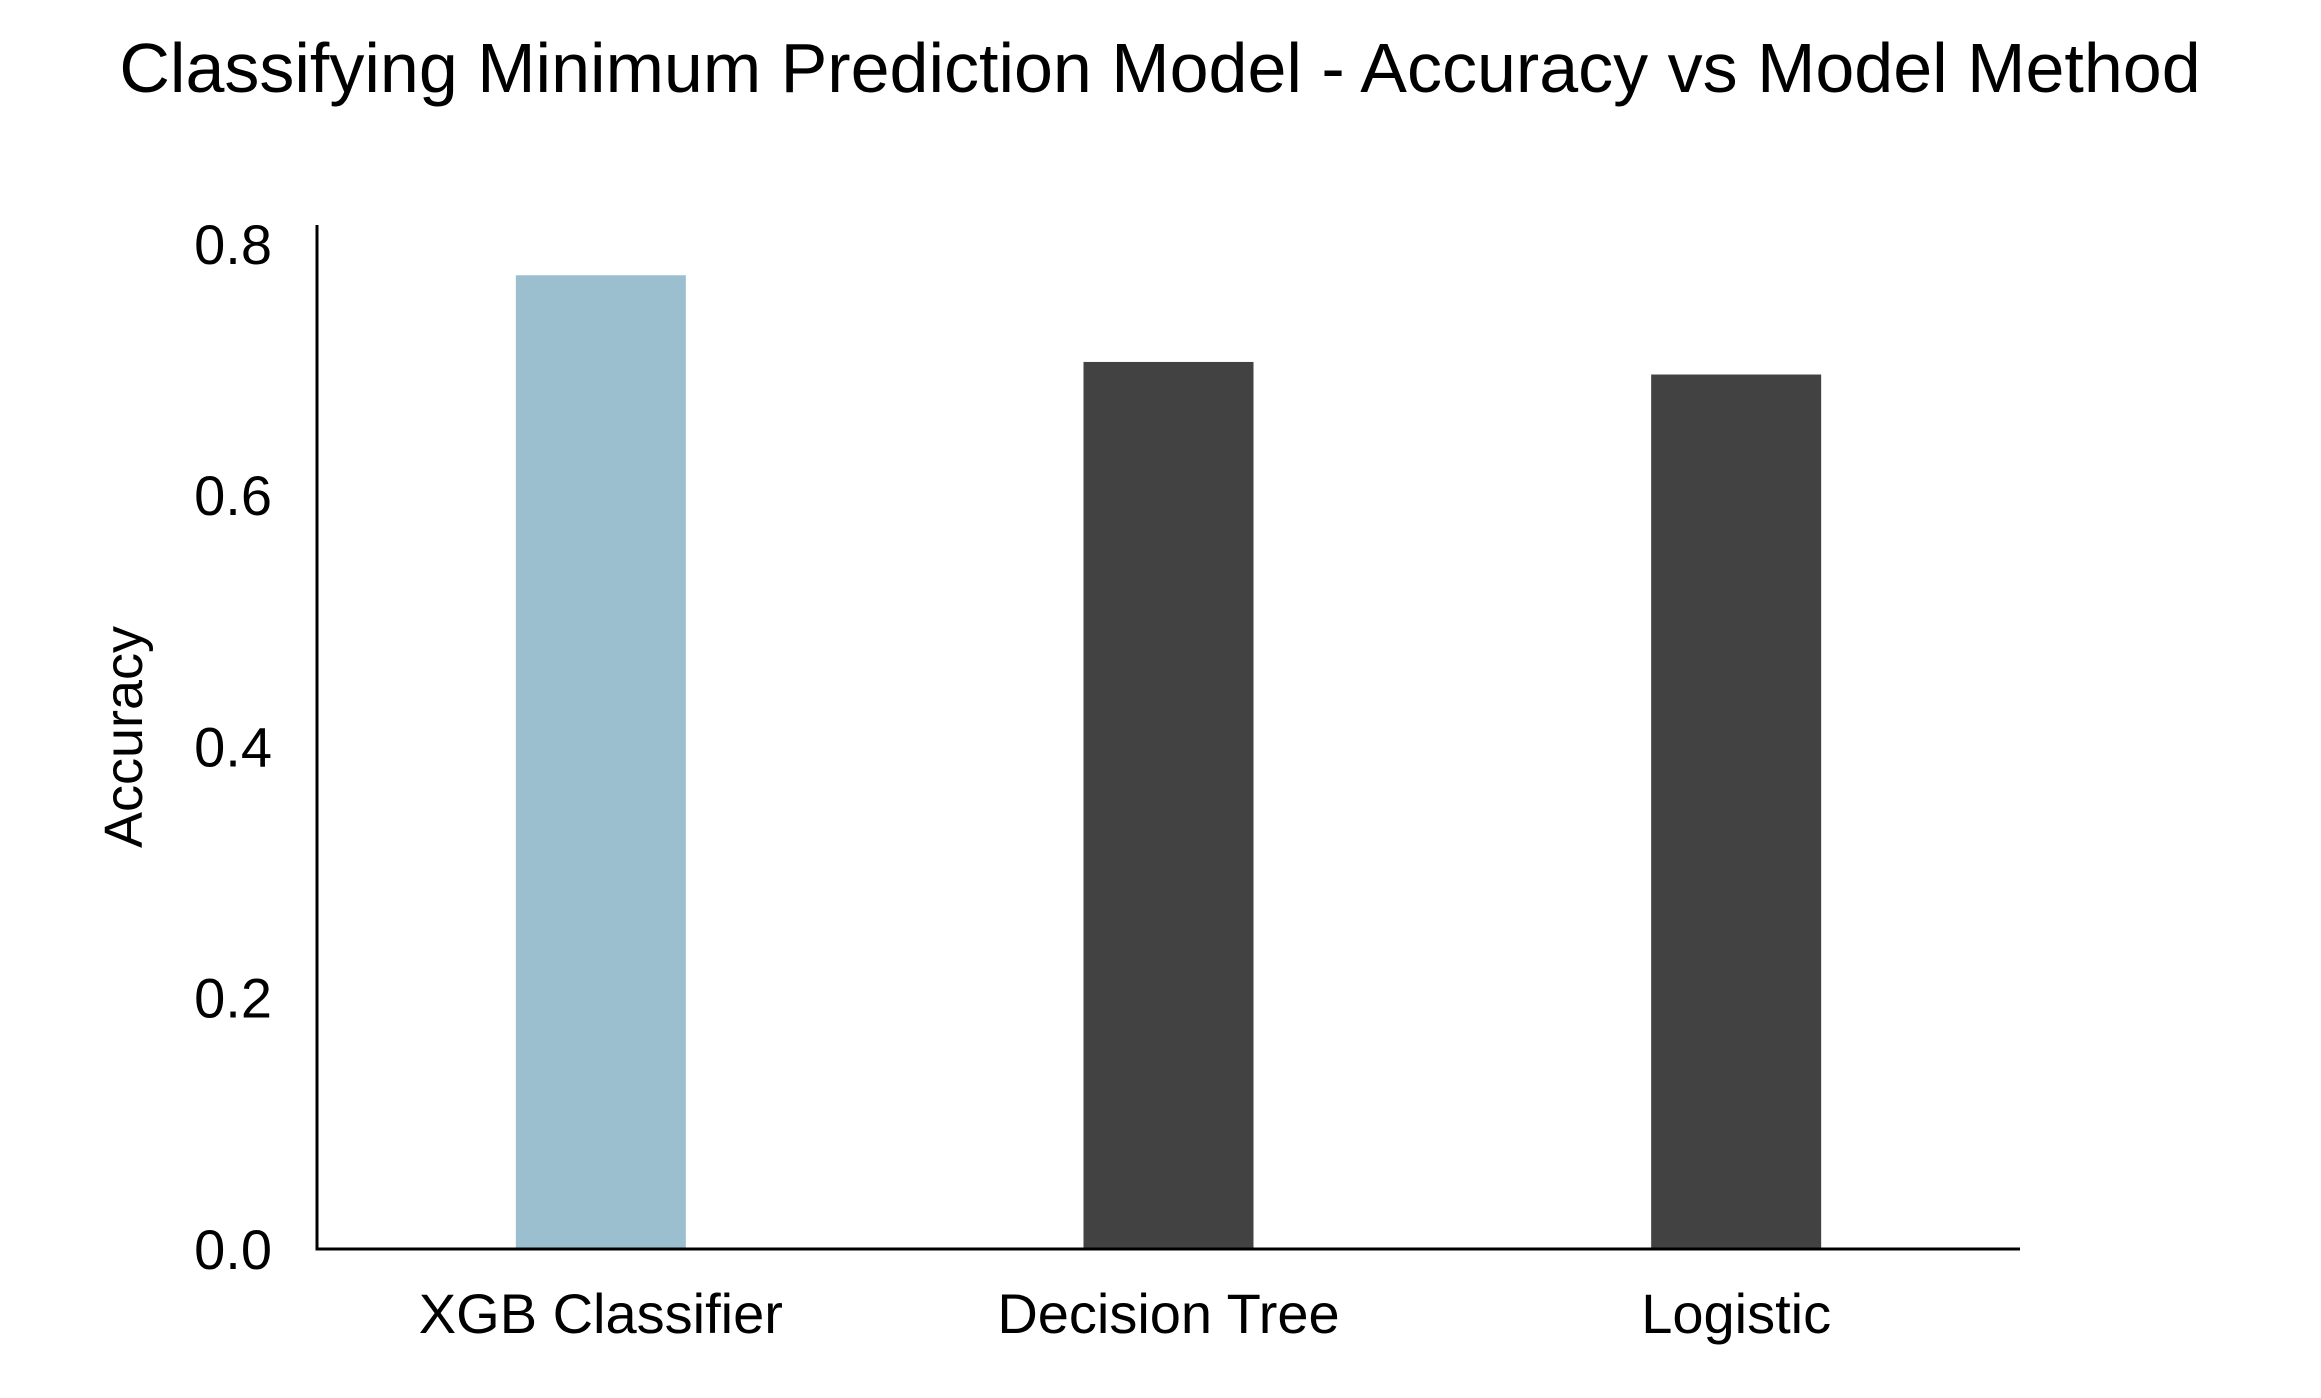  What do you see at coordinates (233, 746) in the screenshot?
I see `y-tick-label: 0.4` at bounding box center [233, 746].